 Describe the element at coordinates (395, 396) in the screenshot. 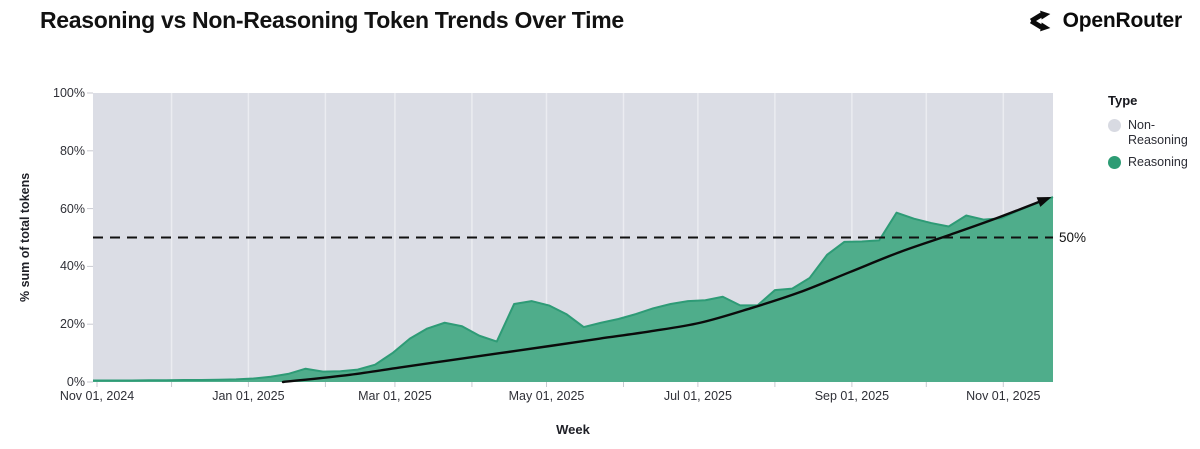

I see `x-tick-label: Mar 01, 2025` at that location.